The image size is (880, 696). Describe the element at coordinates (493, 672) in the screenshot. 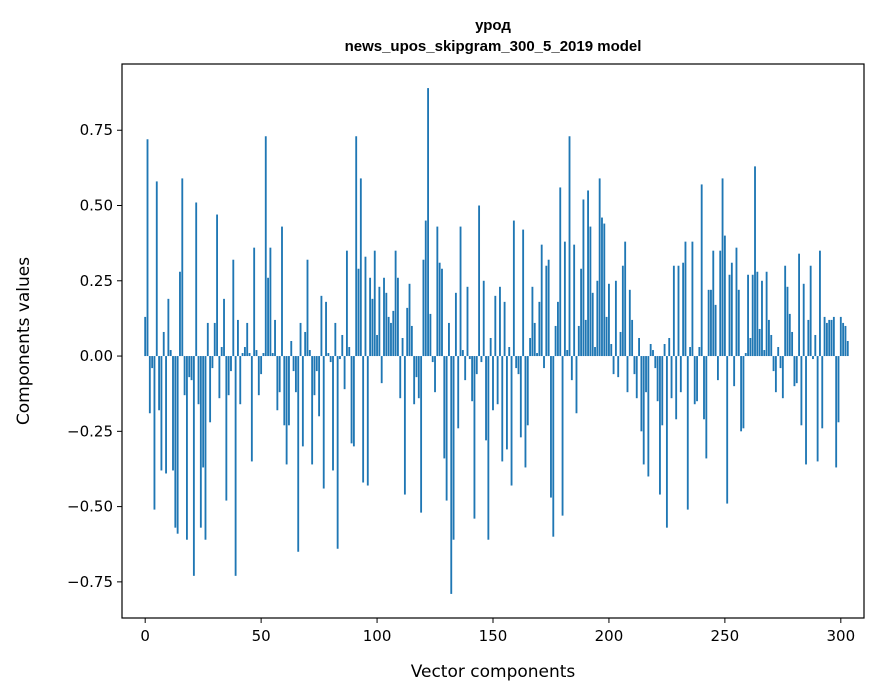

I see `x-axis-label: Vector components` at that location.